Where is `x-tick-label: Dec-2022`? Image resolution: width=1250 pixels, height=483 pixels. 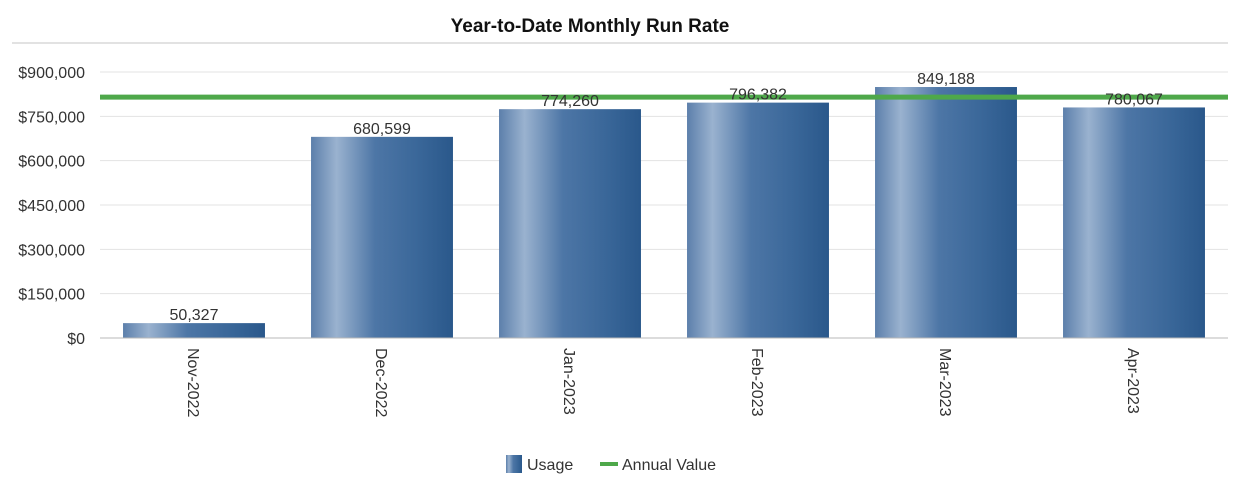
x-tick-label: Dec-2022 is located at coordinates (380, 382).